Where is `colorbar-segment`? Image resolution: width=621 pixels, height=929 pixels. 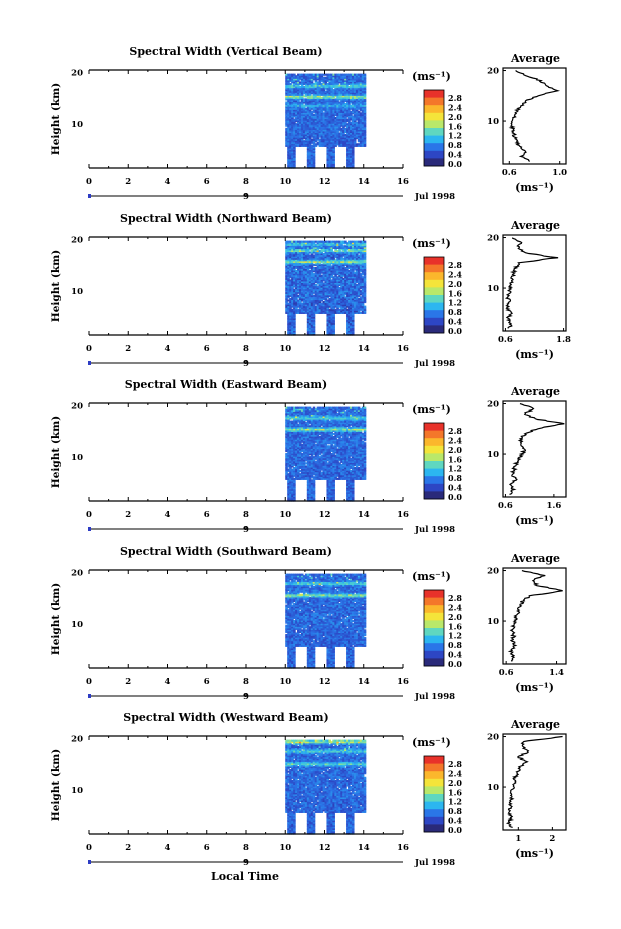
colorbar-segment is located at coordinates (434, 261).